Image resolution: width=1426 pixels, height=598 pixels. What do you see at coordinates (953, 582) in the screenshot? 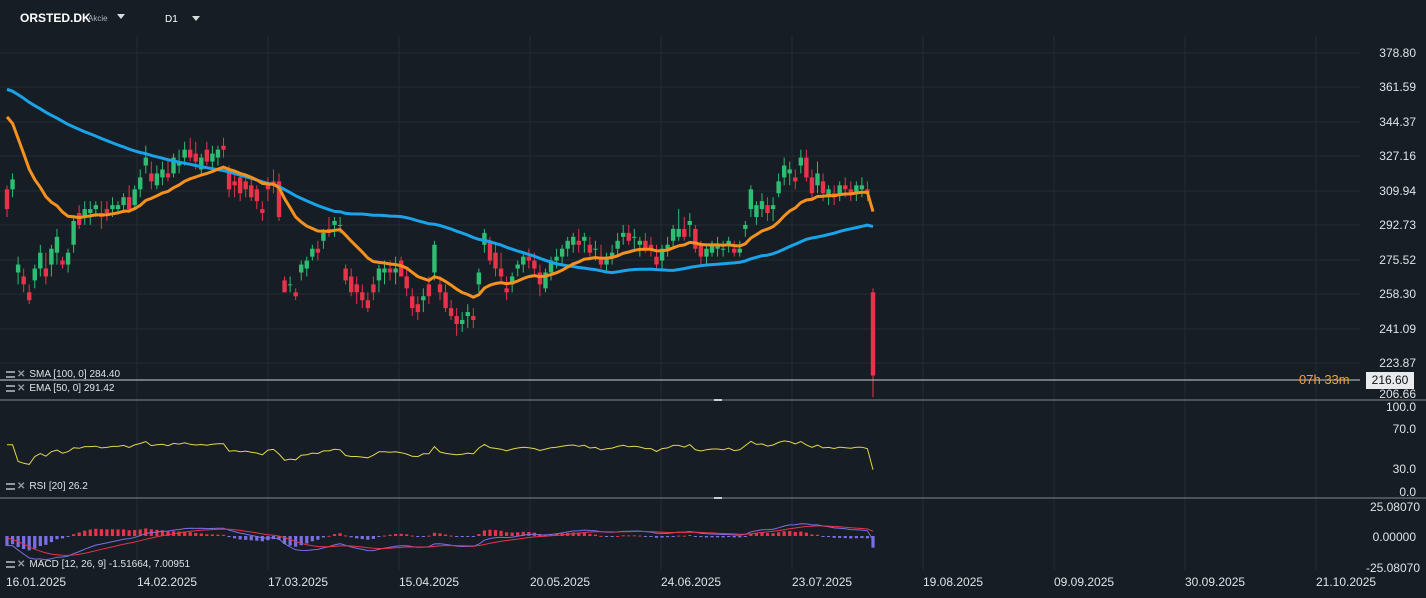
I see `date-label: 19.08.2025` at bounding box center [953, 582].